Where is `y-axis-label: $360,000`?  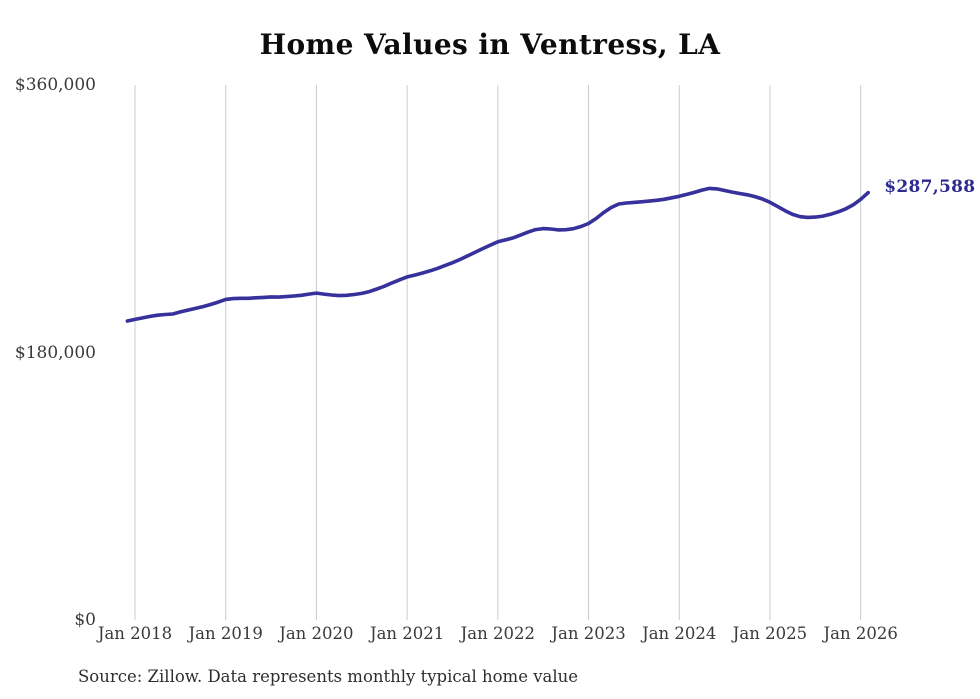
y-axis-label: $360,000 is located at coordinates (55, 85).